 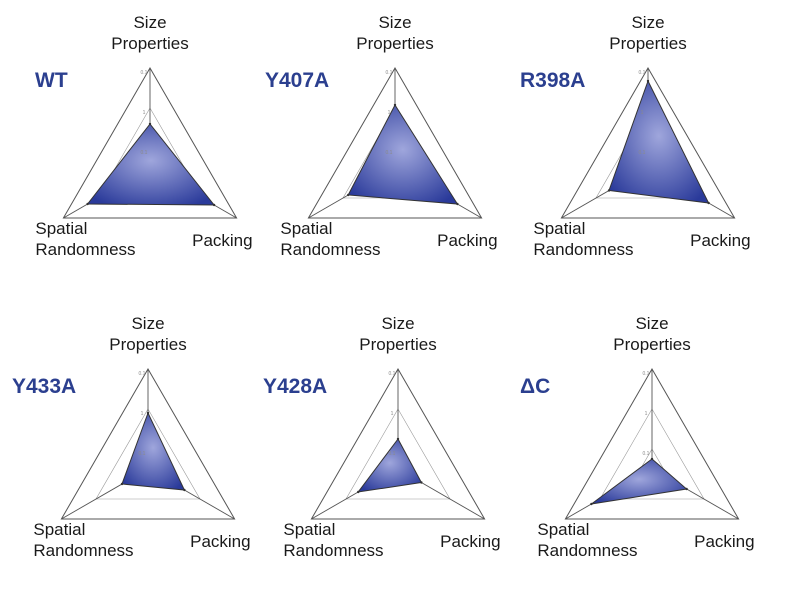 I want to click on panel-title: Y433A, so click(x=44, y=386).